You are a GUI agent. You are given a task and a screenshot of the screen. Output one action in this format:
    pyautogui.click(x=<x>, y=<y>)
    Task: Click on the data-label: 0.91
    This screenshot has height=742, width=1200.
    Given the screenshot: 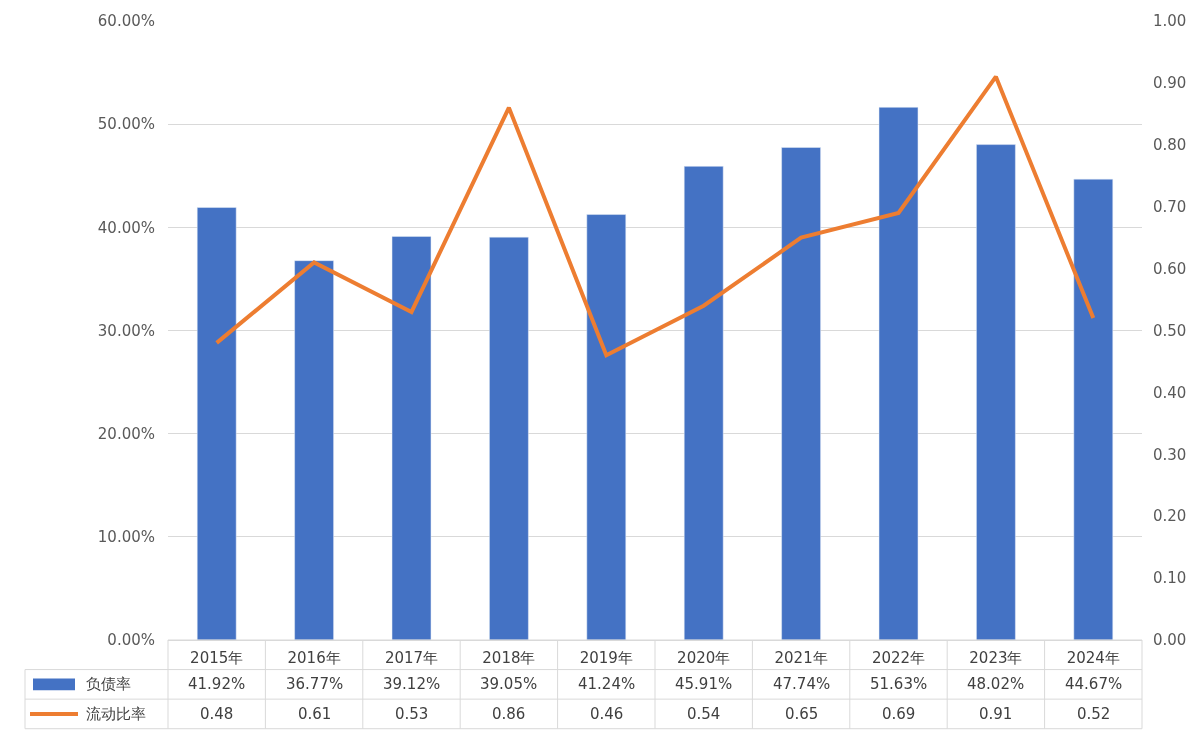 What is the action you would take?
    pyautogui.click(x=996, y=714)
    